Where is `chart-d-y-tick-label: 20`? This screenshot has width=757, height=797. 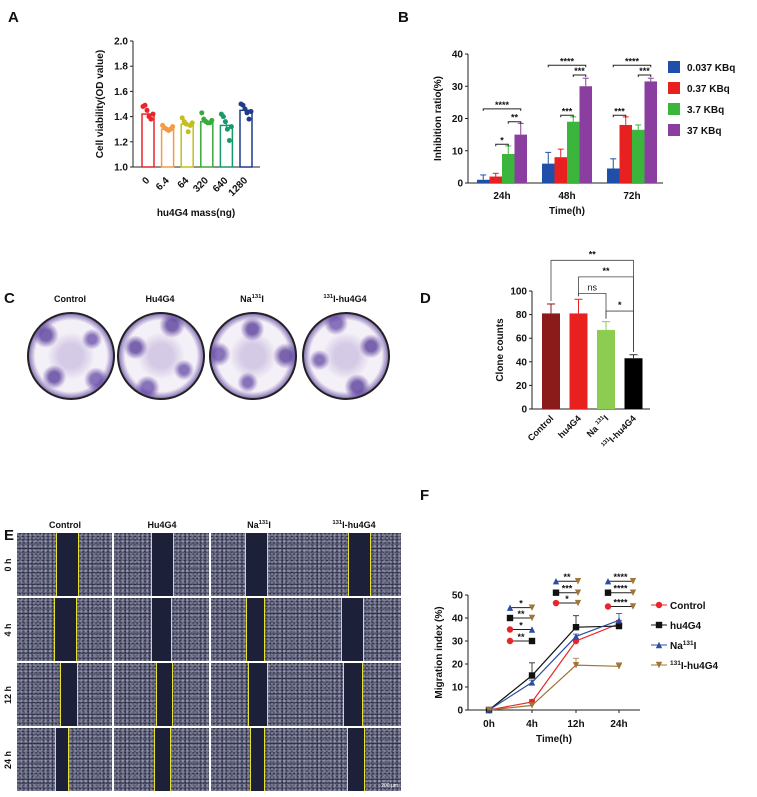
chart-d-y-tick-label: 20 is located at coordinates (522, 386).